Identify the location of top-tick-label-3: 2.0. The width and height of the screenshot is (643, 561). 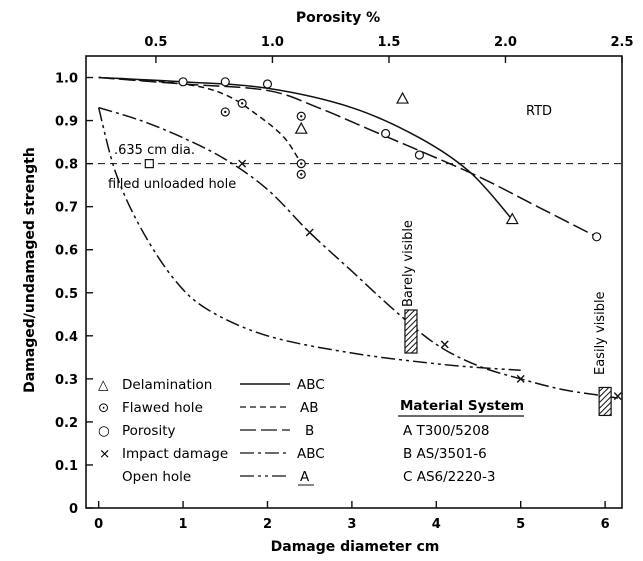
(505, 42).